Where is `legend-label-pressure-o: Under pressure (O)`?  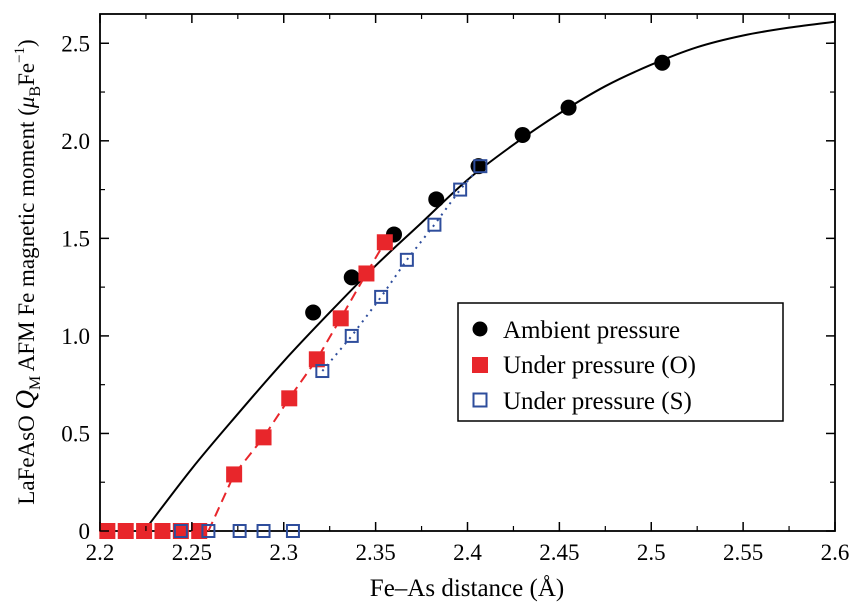 legend-label-pressure-o: Under pressure (O) is located at coordinates (599, 365).